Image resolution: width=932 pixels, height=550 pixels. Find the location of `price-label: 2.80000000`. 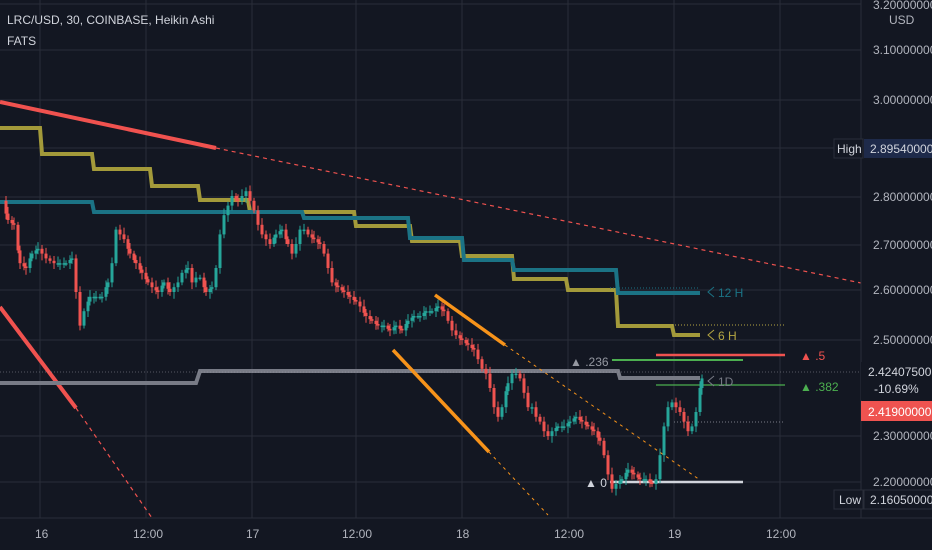

price-label: 2.80000000 is located at coordinates (902, 197).